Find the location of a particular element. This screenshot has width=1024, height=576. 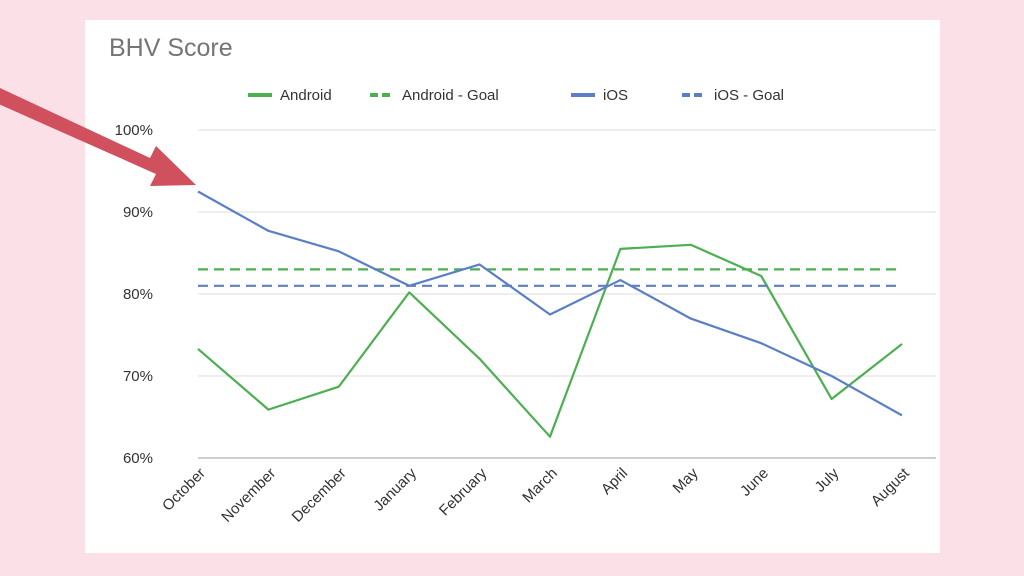

x-tick-label: August is located at coordinates (891, 487).